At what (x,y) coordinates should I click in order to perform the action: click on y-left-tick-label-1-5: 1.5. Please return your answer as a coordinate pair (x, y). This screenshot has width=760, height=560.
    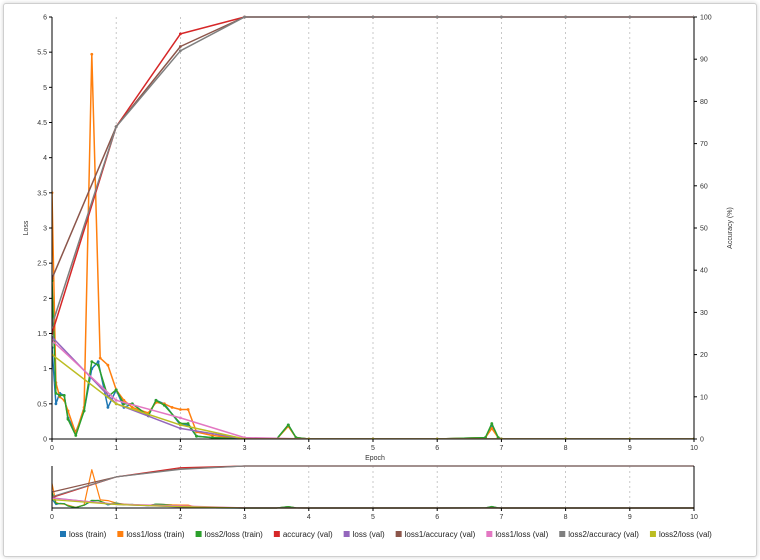
    Looking at the image, I should click on (42, 334).